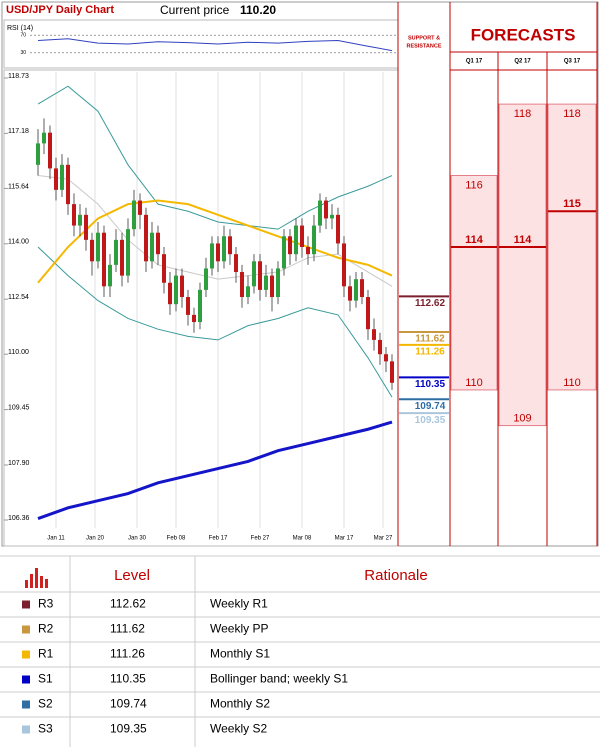 The height and width of the screenshot is (752, 600). Describe the element at coordinates (46, 629) in the screenshot. I see `level-name: R2` at that location.